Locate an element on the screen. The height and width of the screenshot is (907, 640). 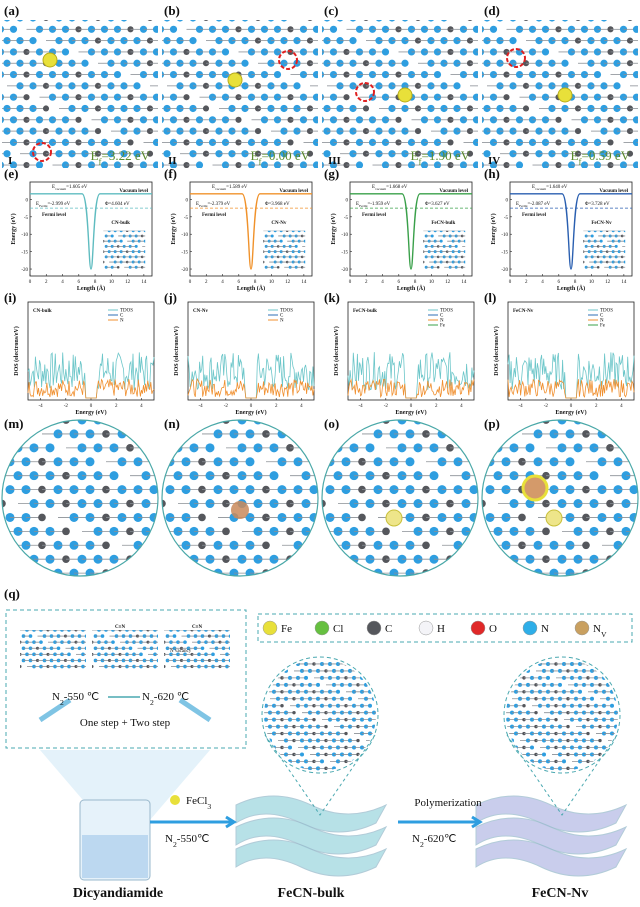
work-function: Φ=3.728 eV is located at coordinates (597, 204).